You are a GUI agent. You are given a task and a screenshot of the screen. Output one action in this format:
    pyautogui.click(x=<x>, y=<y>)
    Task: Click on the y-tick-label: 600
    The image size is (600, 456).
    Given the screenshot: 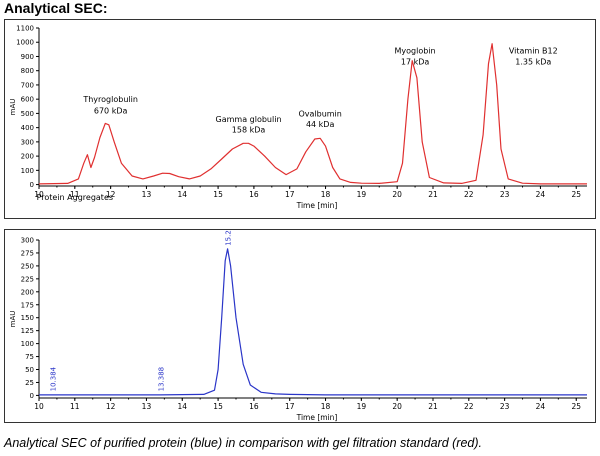 What is the action you would take?
    pyautogui.click(x=27, y=100)
    